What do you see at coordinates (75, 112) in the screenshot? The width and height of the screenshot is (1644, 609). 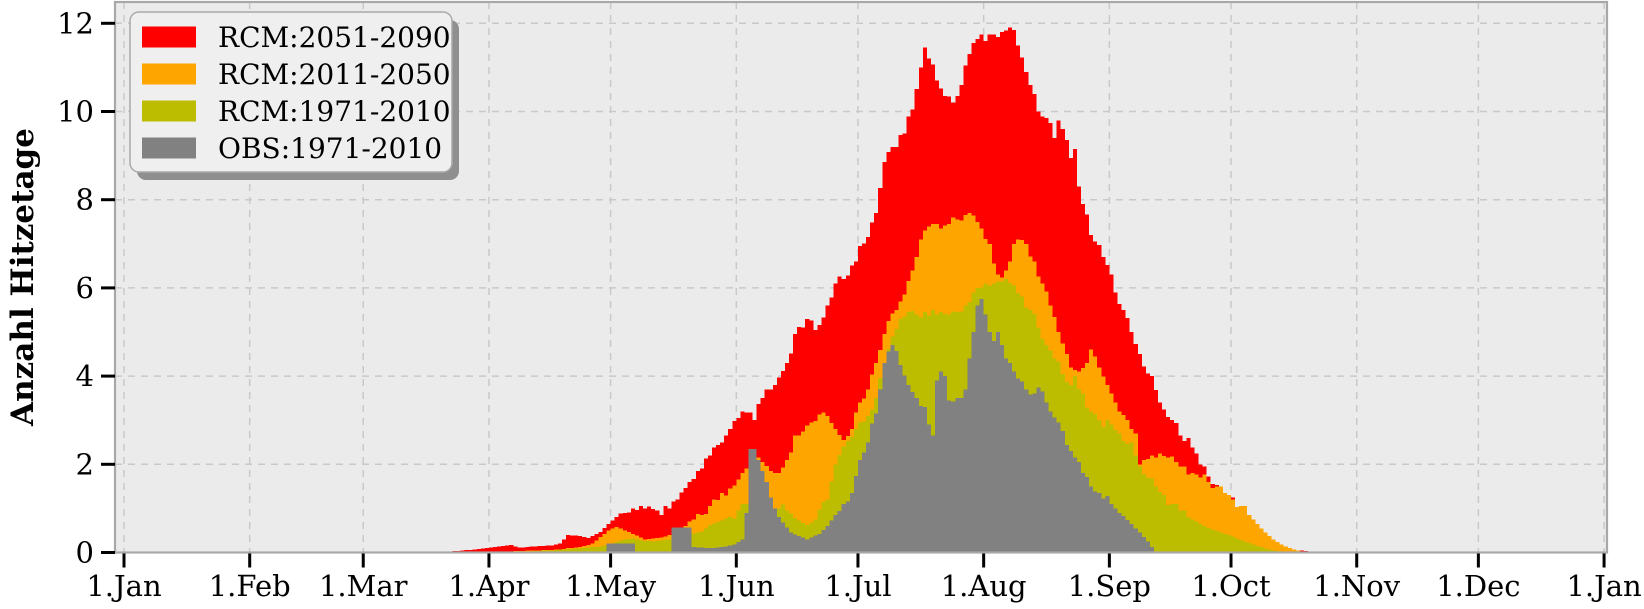 I see `y-tick-label-5: 10` at bounding box center [75, 112].